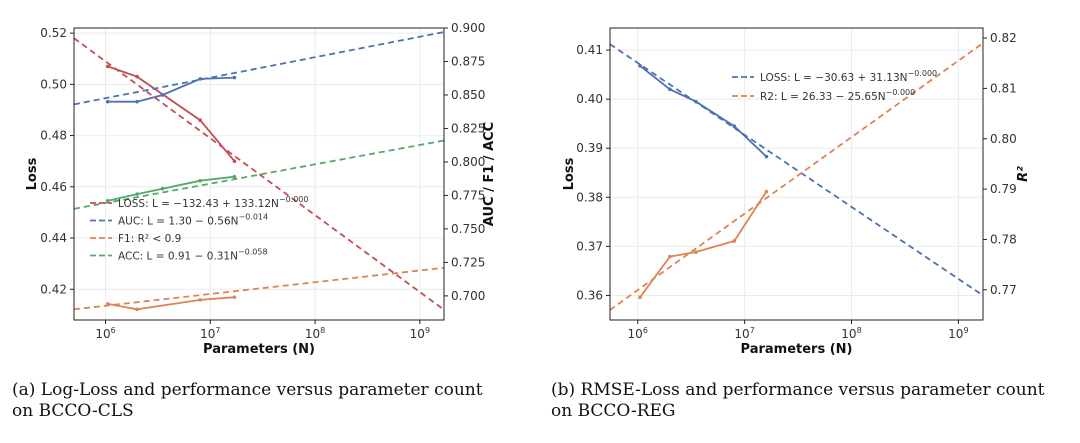 Image resolution: width=1080 pixels, height=443 pixels. I want to click on y-right-tick-label: 0.80, so click(1003, 139).